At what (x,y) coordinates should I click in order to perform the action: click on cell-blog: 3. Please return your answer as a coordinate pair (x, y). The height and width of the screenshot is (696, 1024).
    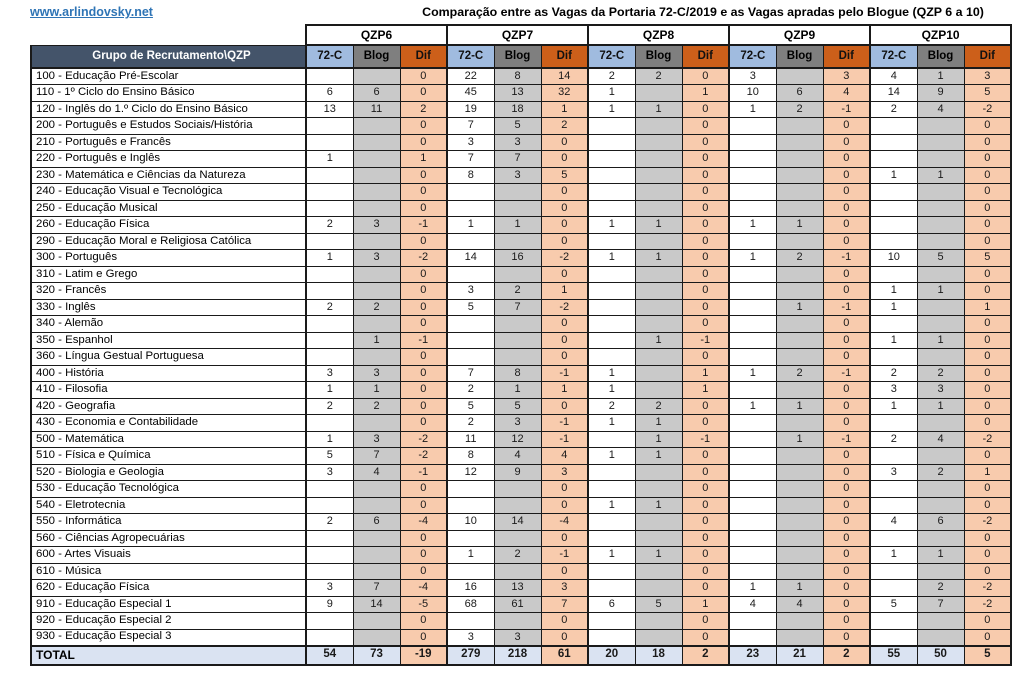
    Looking at the image, I should click on (376, 439).